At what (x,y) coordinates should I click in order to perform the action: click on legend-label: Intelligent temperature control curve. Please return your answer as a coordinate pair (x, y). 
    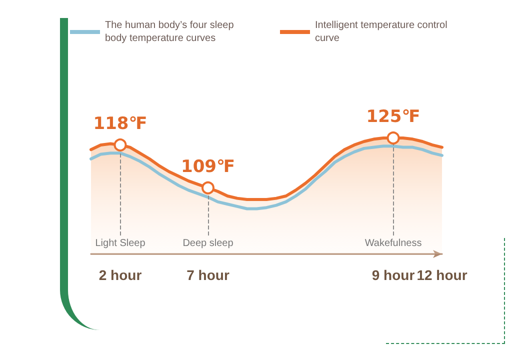
    Looking at the image, I should click on (382, 32).